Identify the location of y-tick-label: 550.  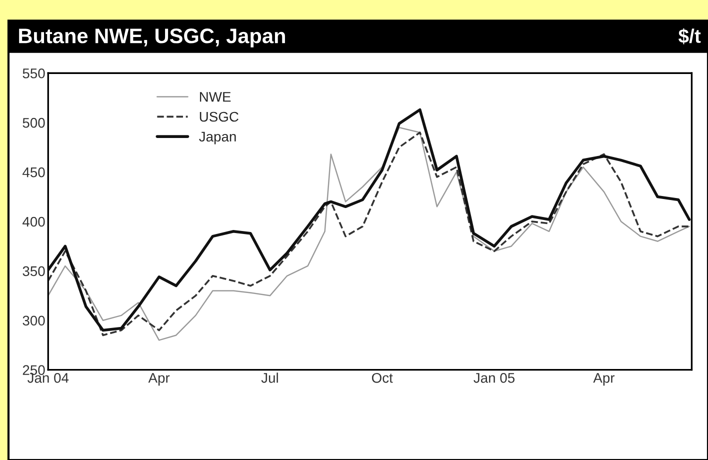
(33, 73).